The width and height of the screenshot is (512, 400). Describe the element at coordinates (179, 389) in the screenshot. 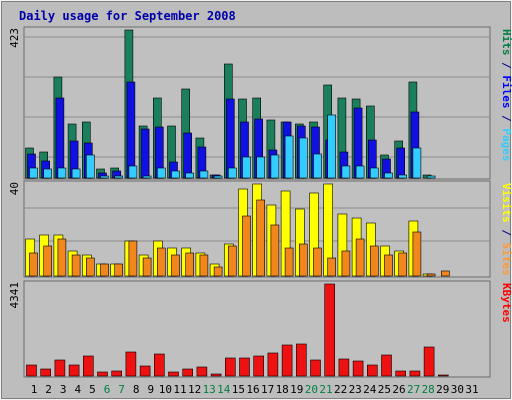

I see `day-label: 11` at that location.